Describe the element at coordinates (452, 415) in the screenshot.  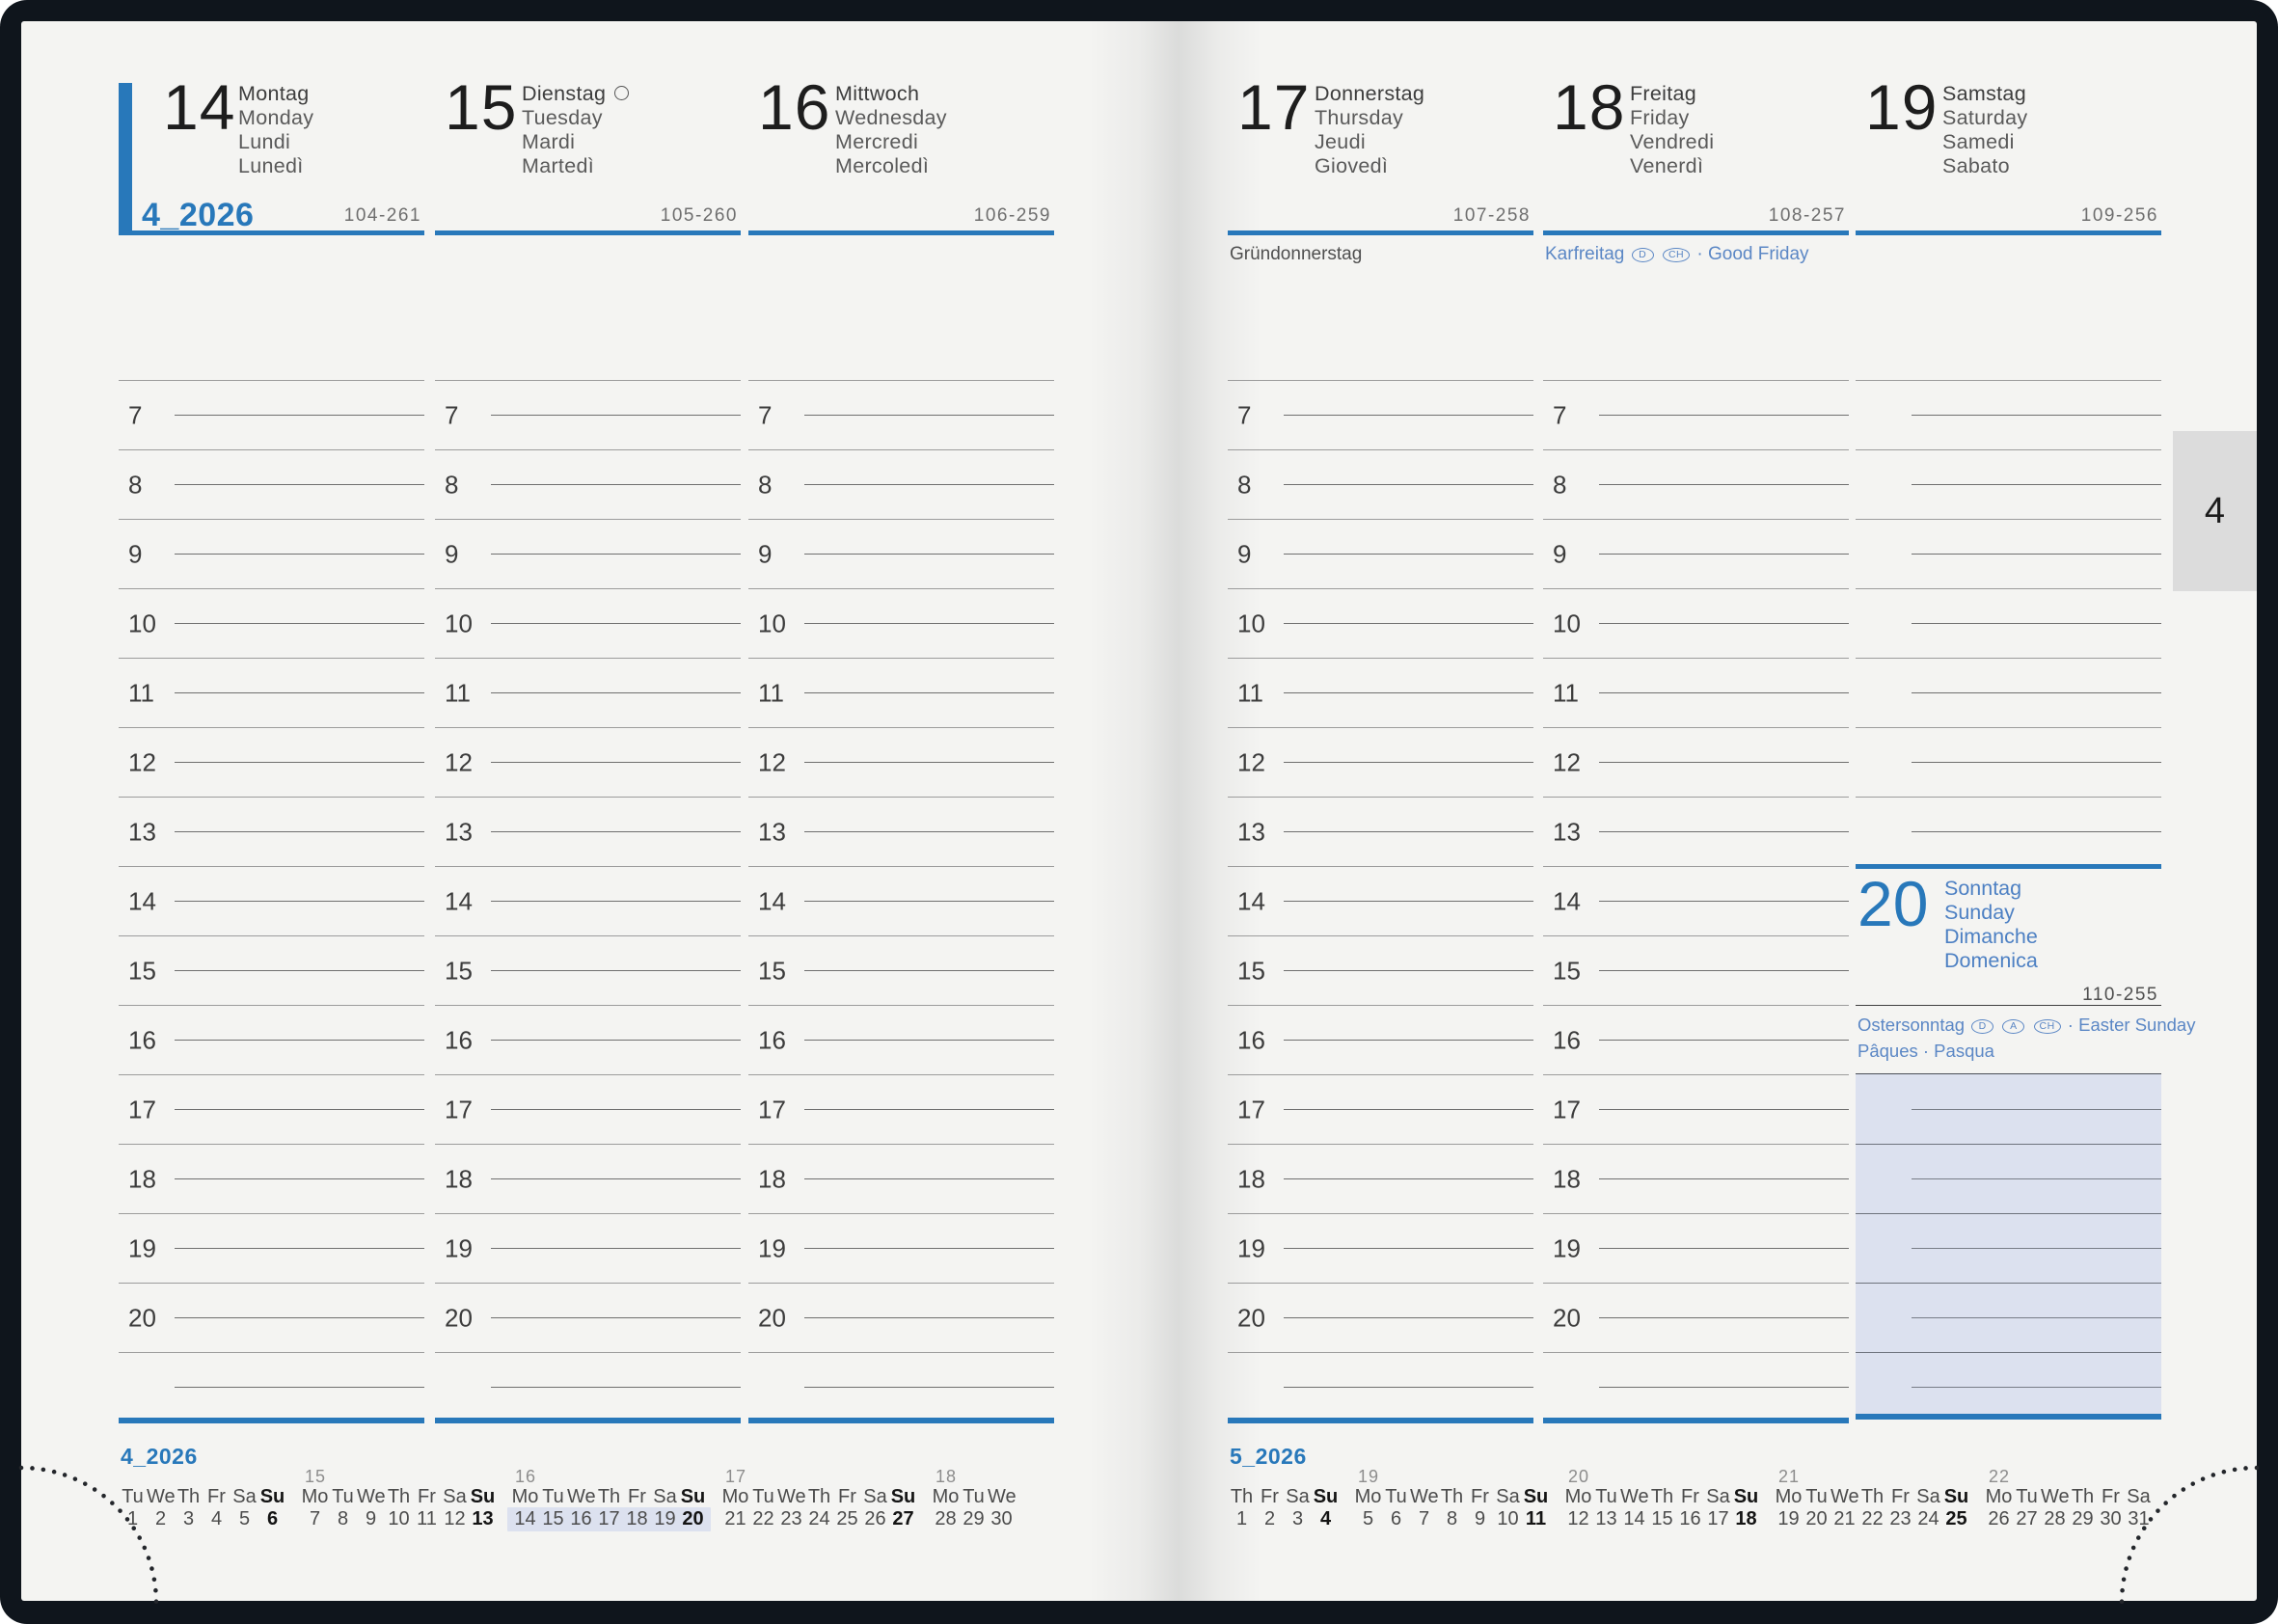
I see `hour-label: 7` at that location.